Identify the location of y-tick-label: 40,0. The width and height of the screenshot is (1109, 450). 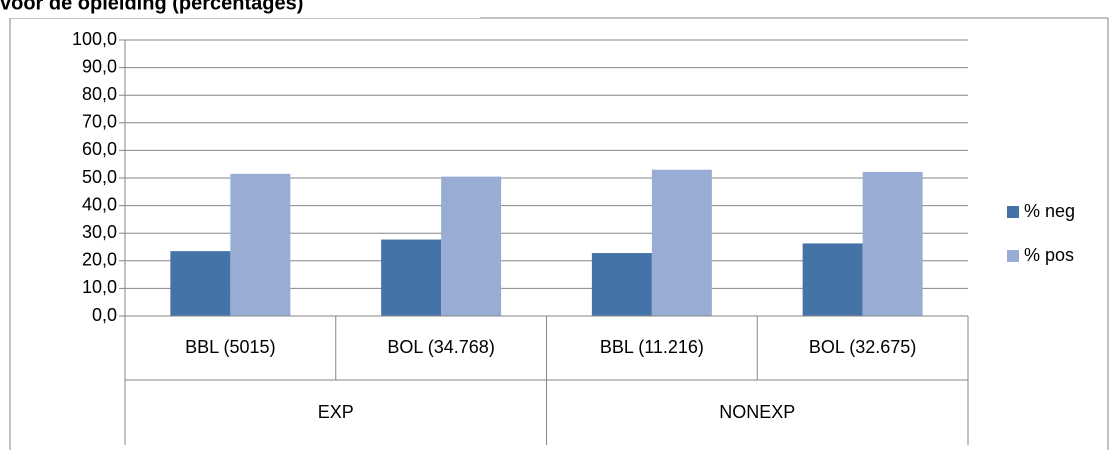
(99, 204).